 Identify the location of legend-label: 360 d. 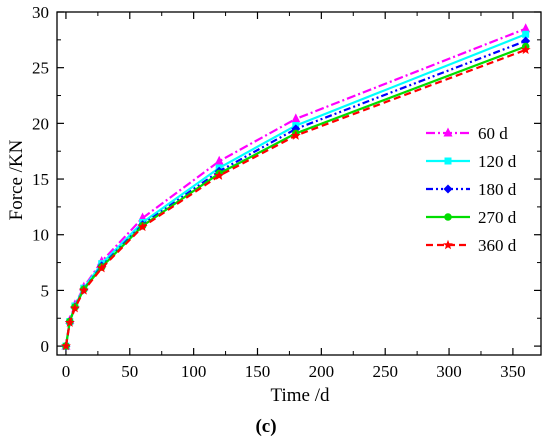
(497, 245).